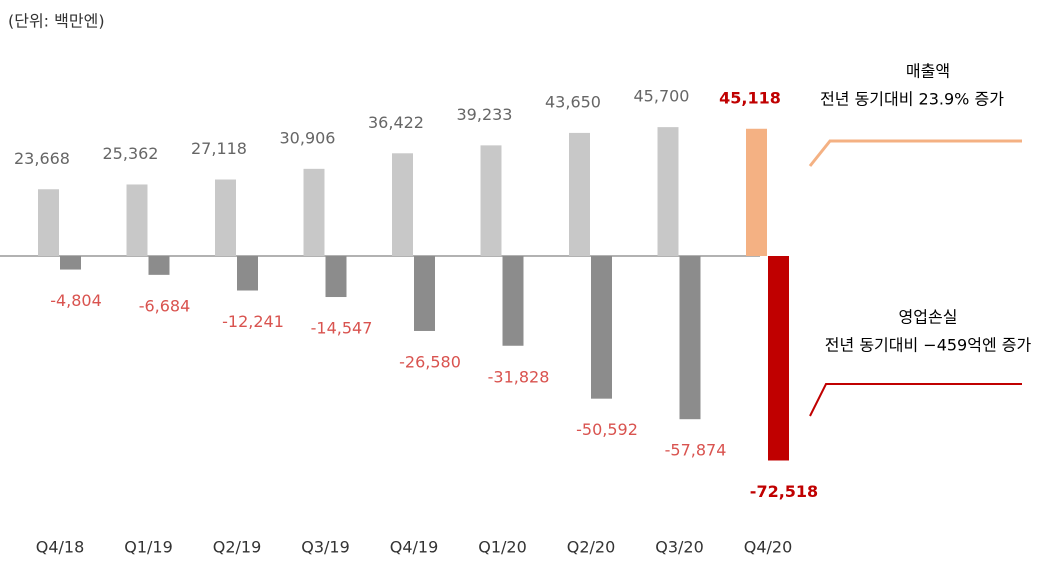  I want to click on x-tick-label: Q4/18, so click(60, 547).